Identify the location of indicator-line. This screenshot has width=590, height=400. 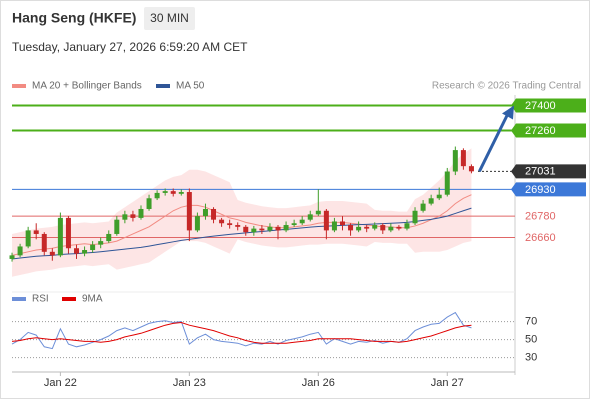
(241, 332).